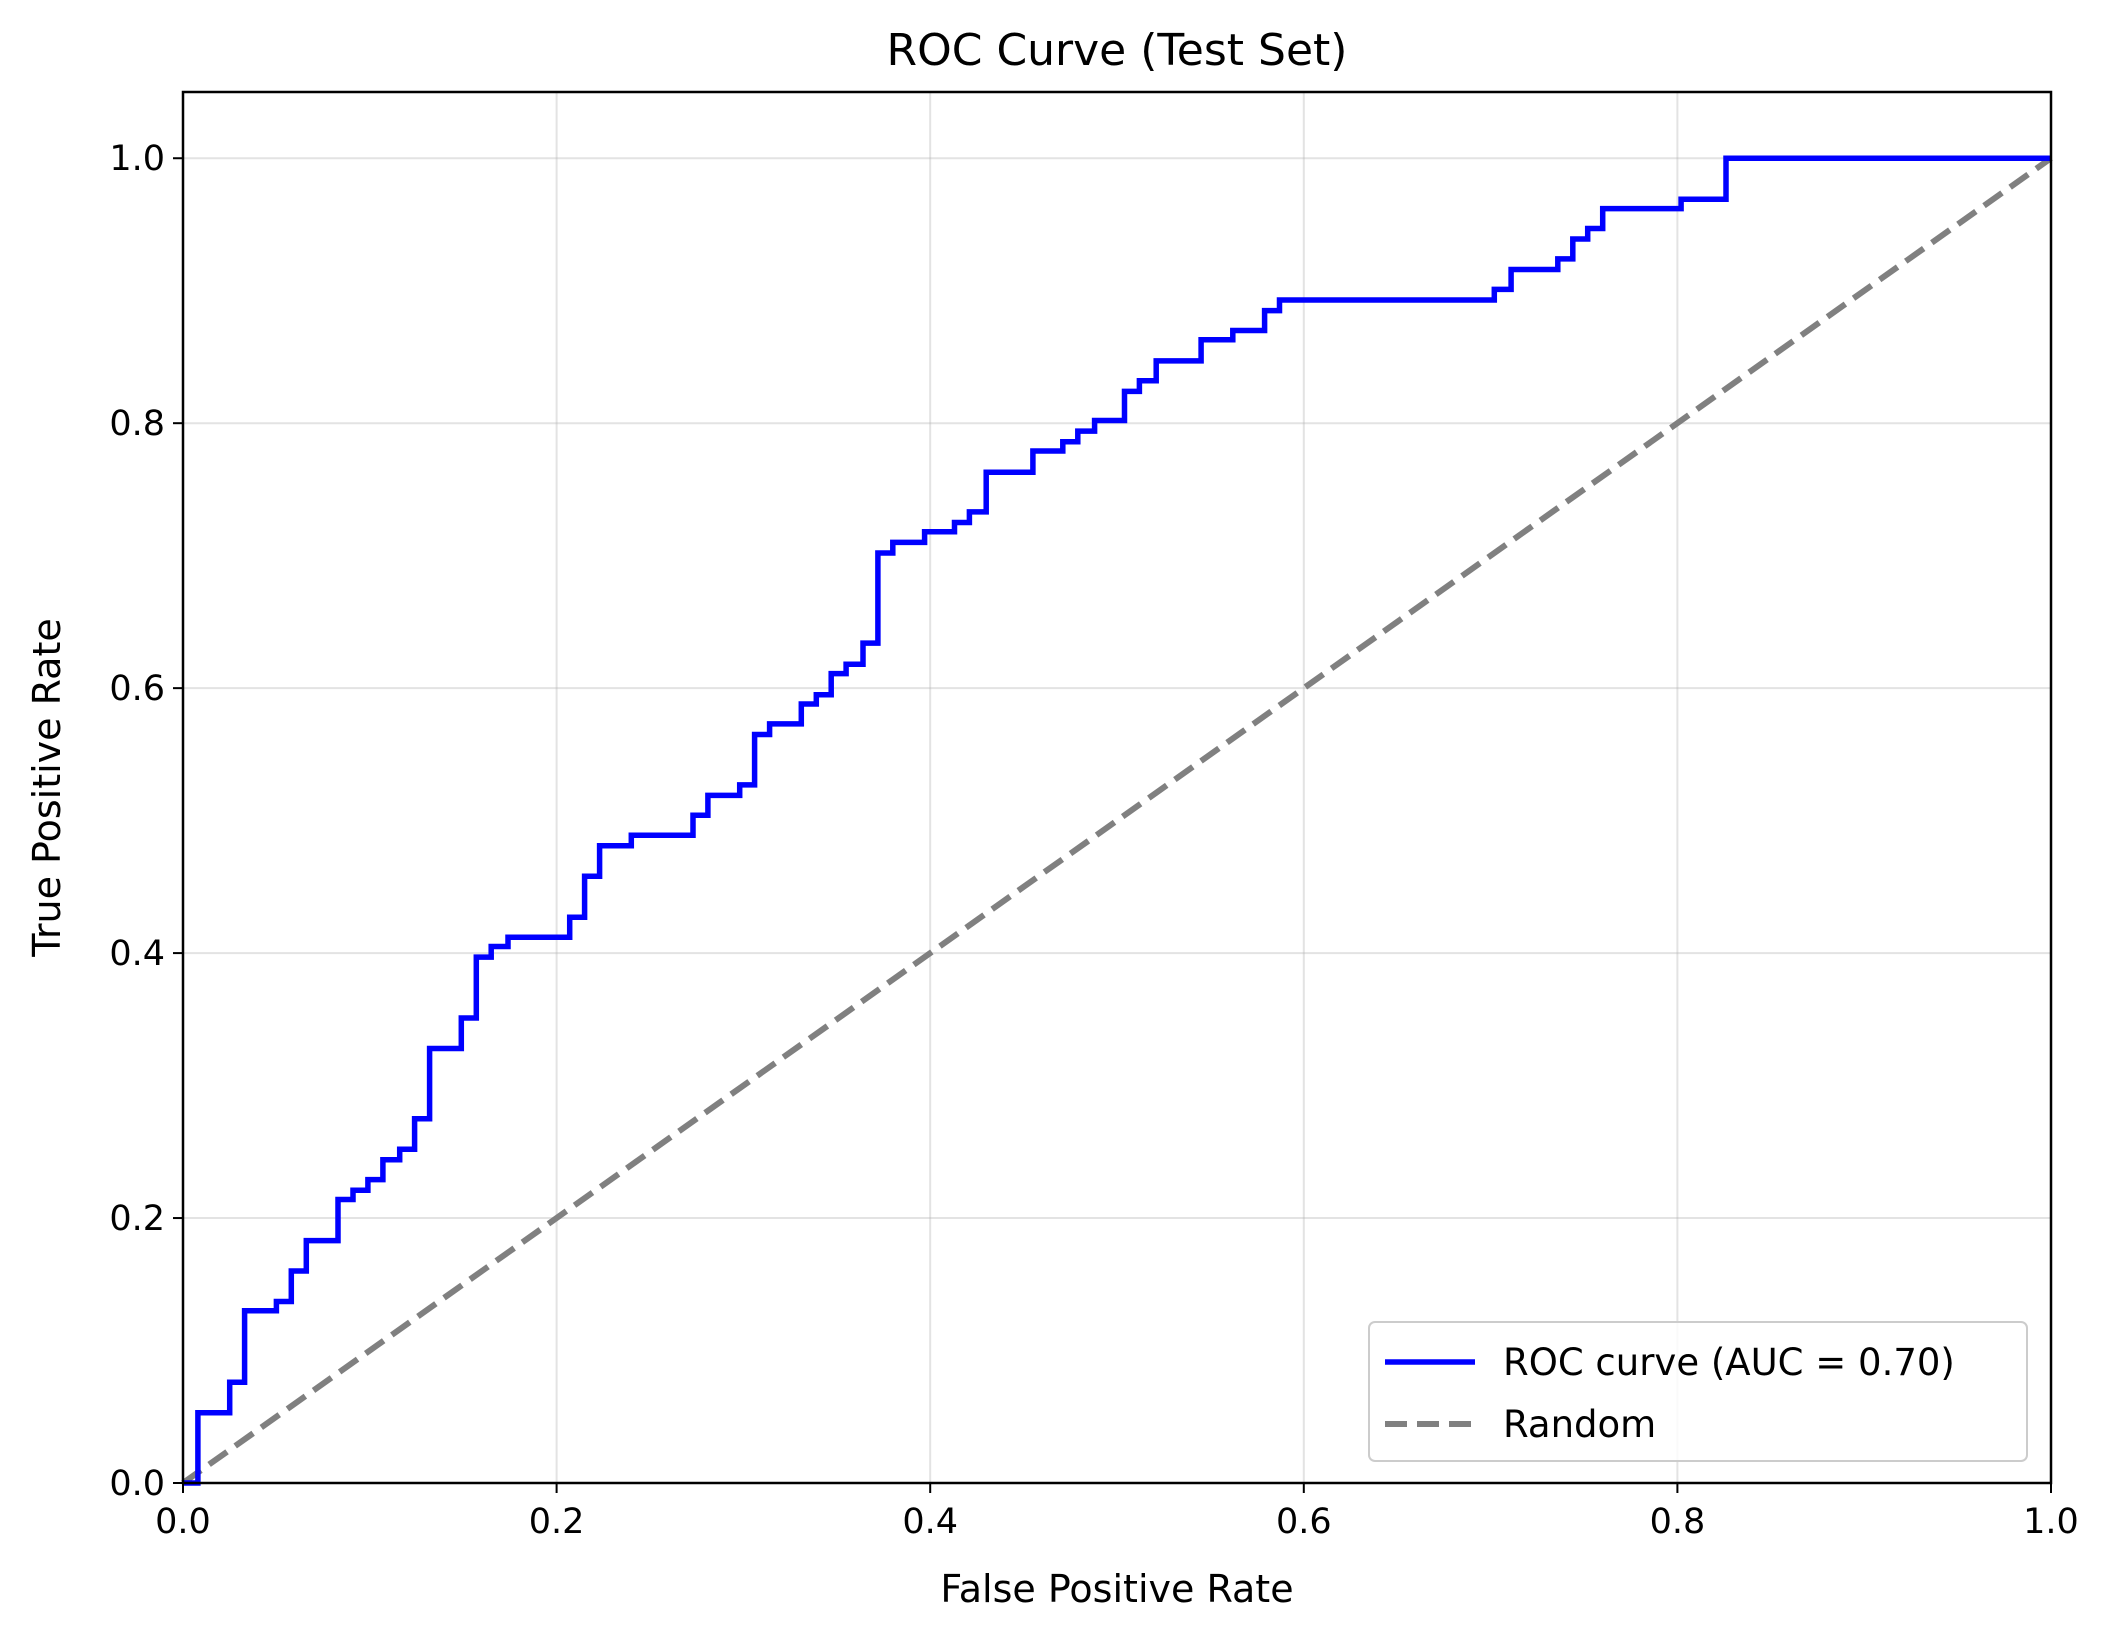 This screenshot has width=2107, height=1643. What do you see at coordinates (557, 1522) in the screenshot?
I see `x-tick-label-1: 0.2` at bounding box center [557, 1522].